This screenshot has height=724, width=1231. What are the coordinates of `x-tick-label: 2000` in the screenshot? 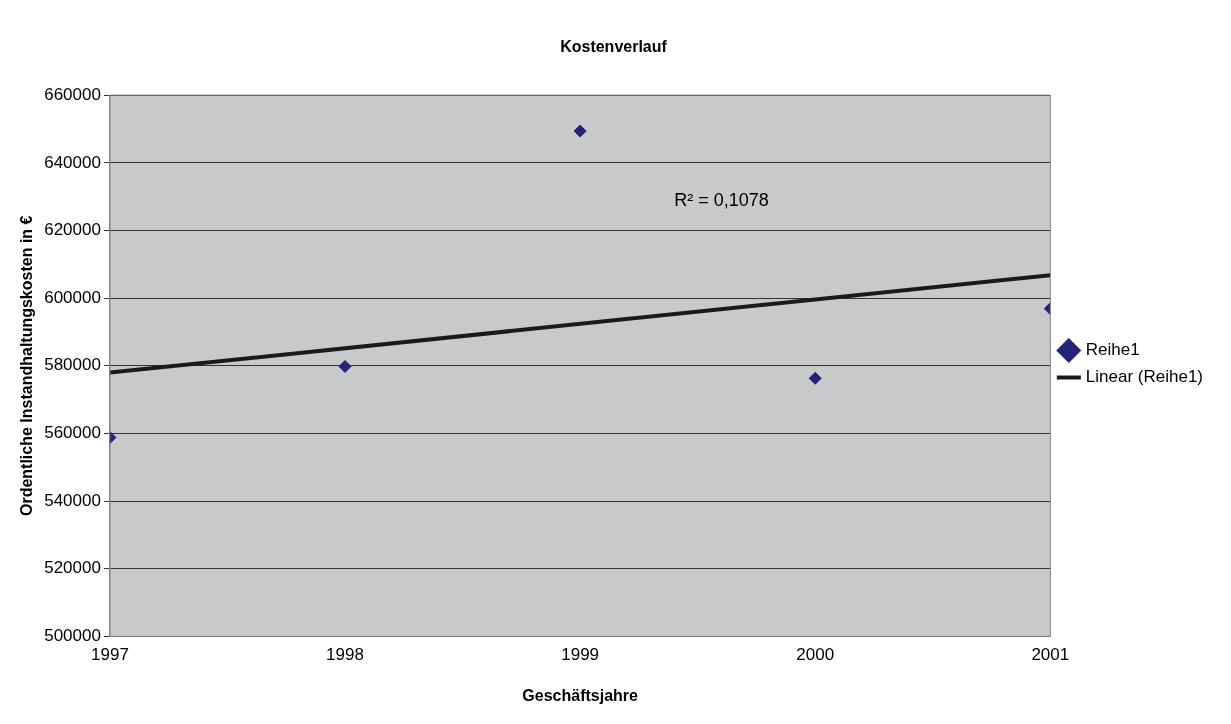 It's located at (815, 655).